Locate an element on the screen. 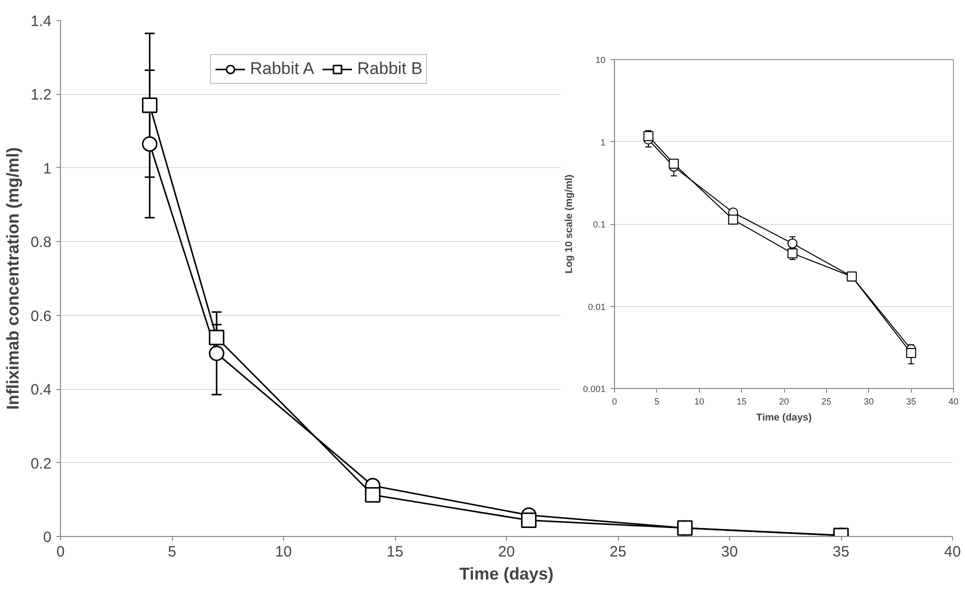 This screenshot has width=965, height=589. y-axis-title: Infliximab concentration (mg/ml) is located at coordinates (13, 278).